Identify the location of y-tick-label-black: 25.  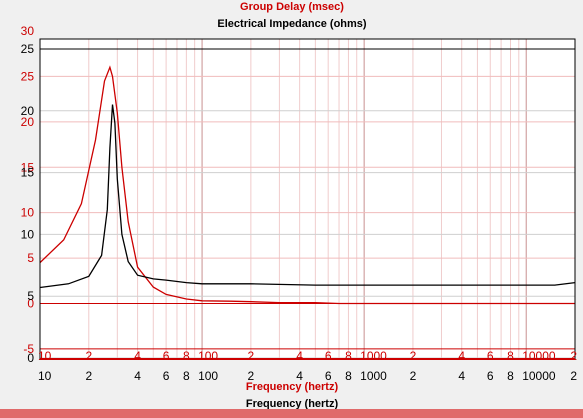
(28, 49).